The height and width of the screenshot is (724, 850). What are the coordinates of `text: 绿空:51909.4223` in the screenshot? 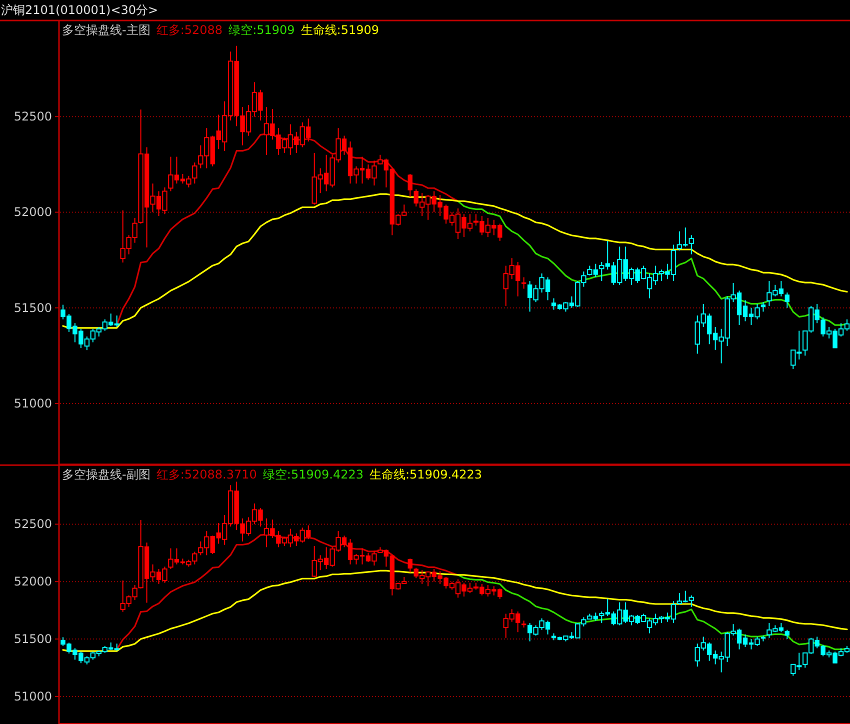 It's located at (313, 475).